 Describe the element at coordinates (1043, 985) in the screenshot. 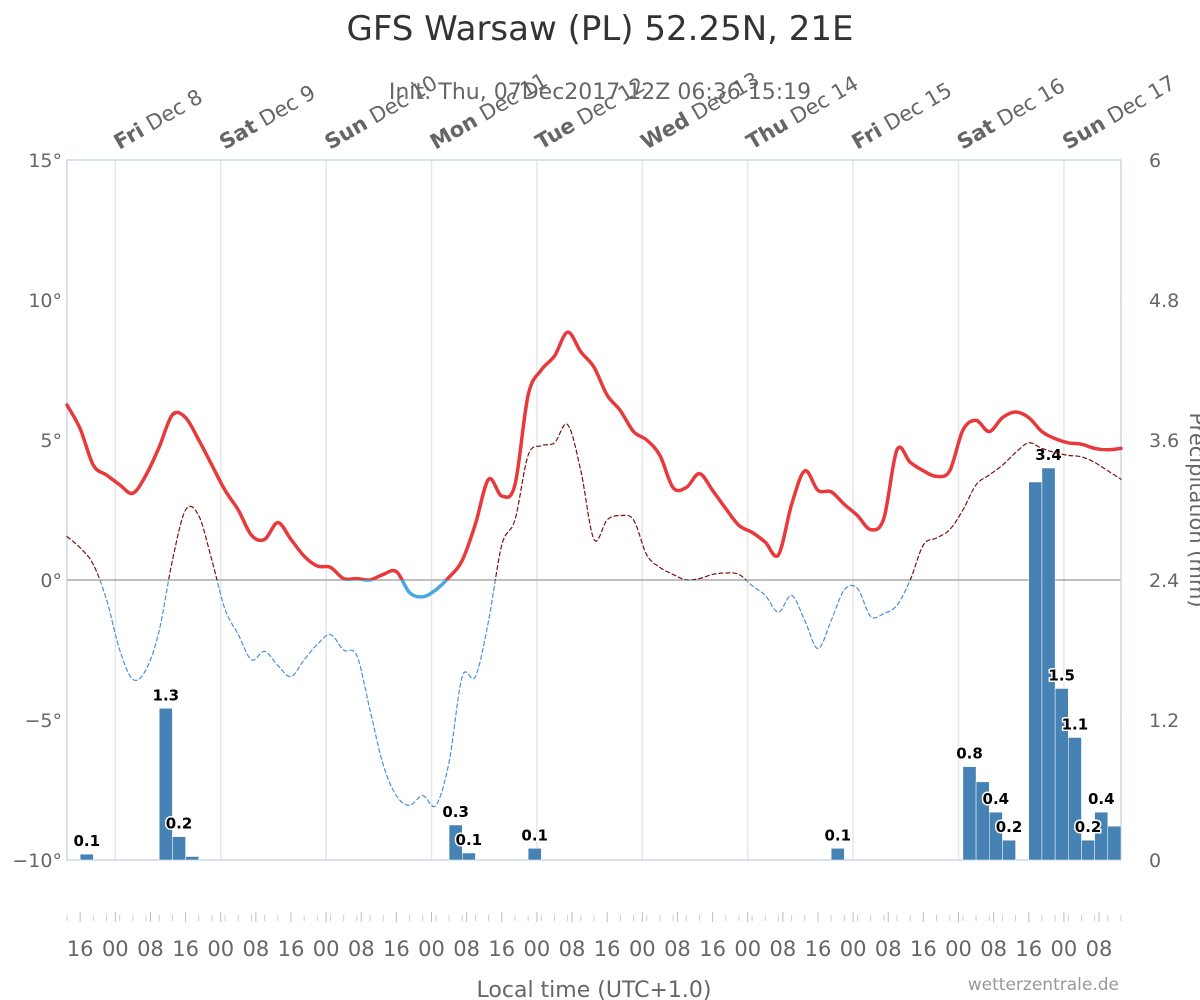

I see `credit: wetterzentrale.de` at that location.